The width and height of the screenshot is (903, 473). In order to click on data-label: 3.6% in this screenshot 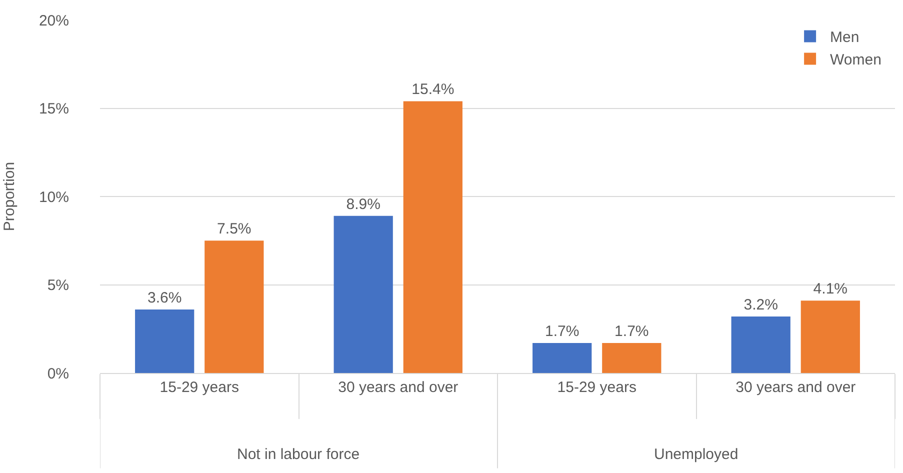, I will do `click(164, 297)`.